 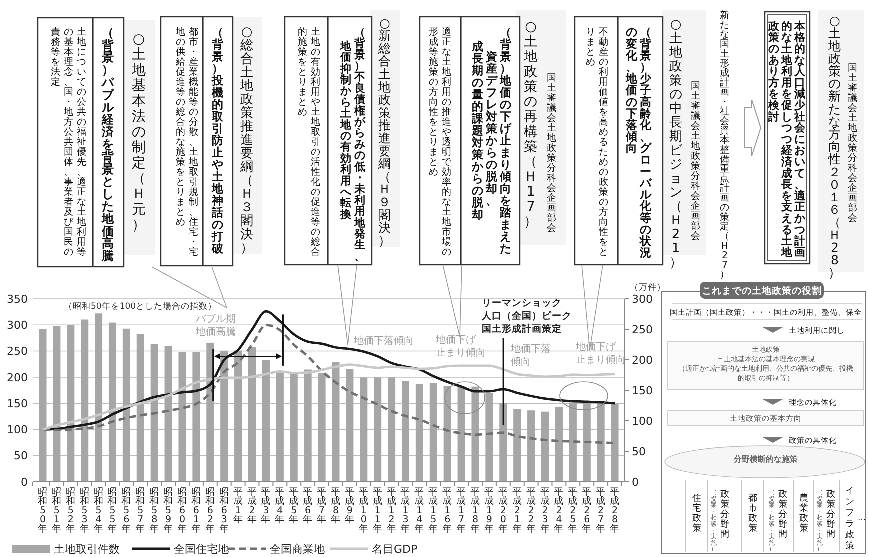 What do you see at coordinates (531, 511) in the screenshot?
I see `x-tick-label: 平成22年` at bounding box center [531, 511].